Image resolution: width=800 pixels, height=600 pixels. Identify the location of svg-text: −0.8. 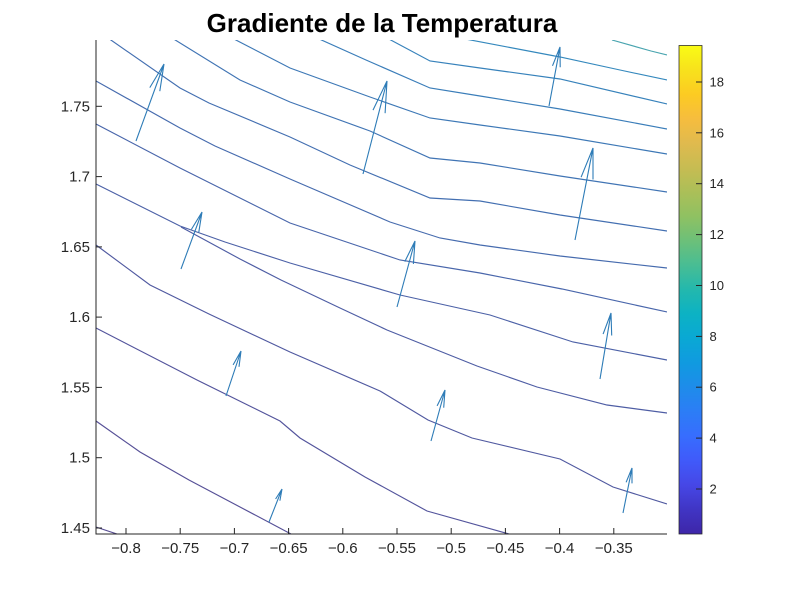
(126, 548).